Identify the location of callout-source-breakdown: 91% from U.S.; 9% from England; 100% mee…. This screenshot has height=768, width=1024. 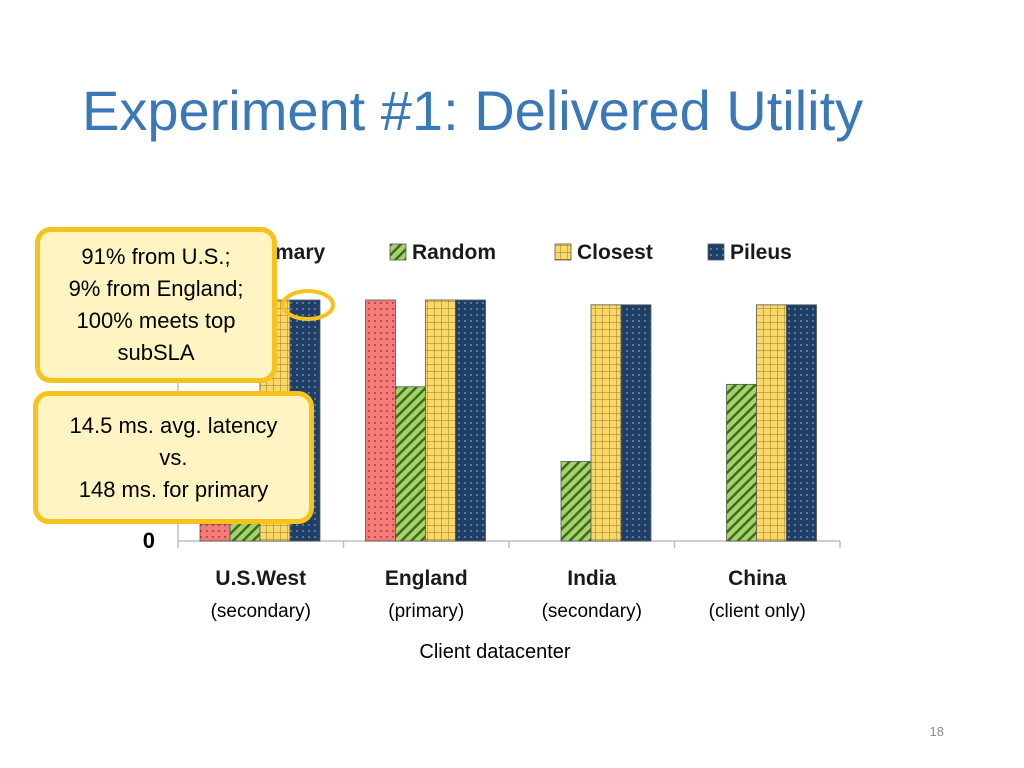
(156, 305).